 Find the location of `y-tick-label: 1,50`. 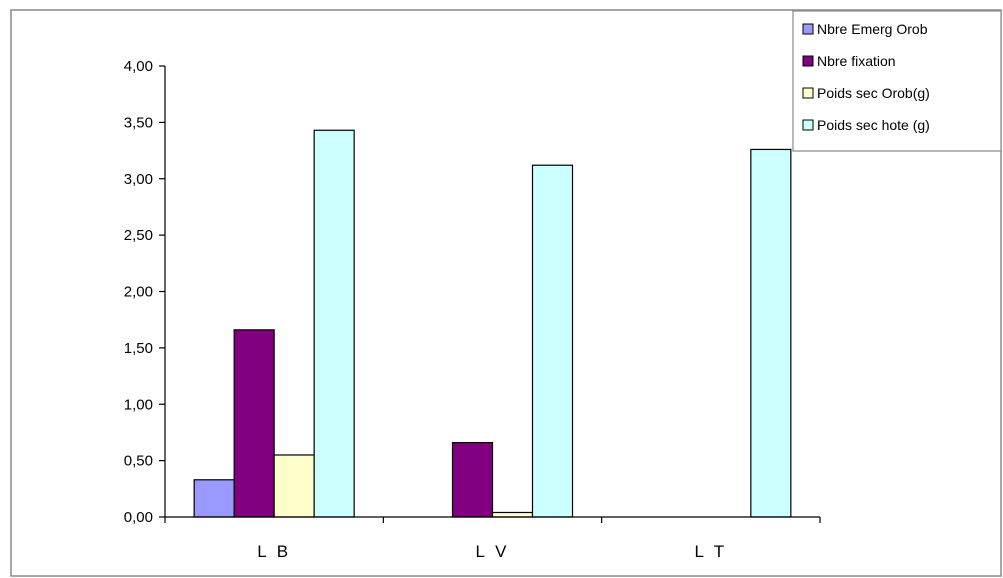

y-tick-label: 1,50 is located at coordinates (138, 348).